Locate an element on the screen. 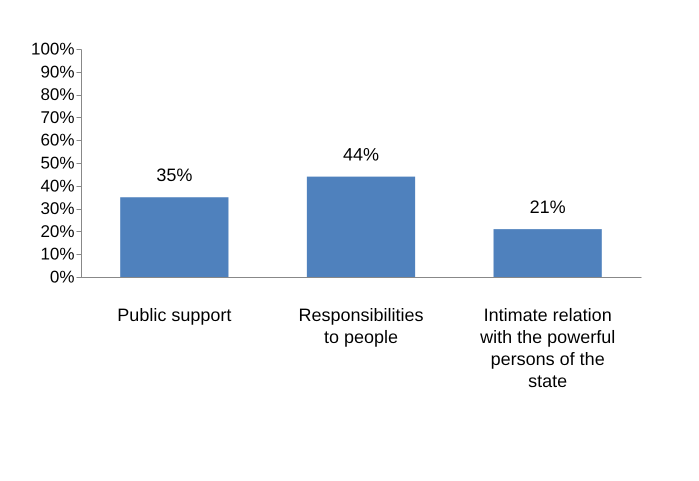  y-tick-label: 10% is located at coordinates (57, 254).